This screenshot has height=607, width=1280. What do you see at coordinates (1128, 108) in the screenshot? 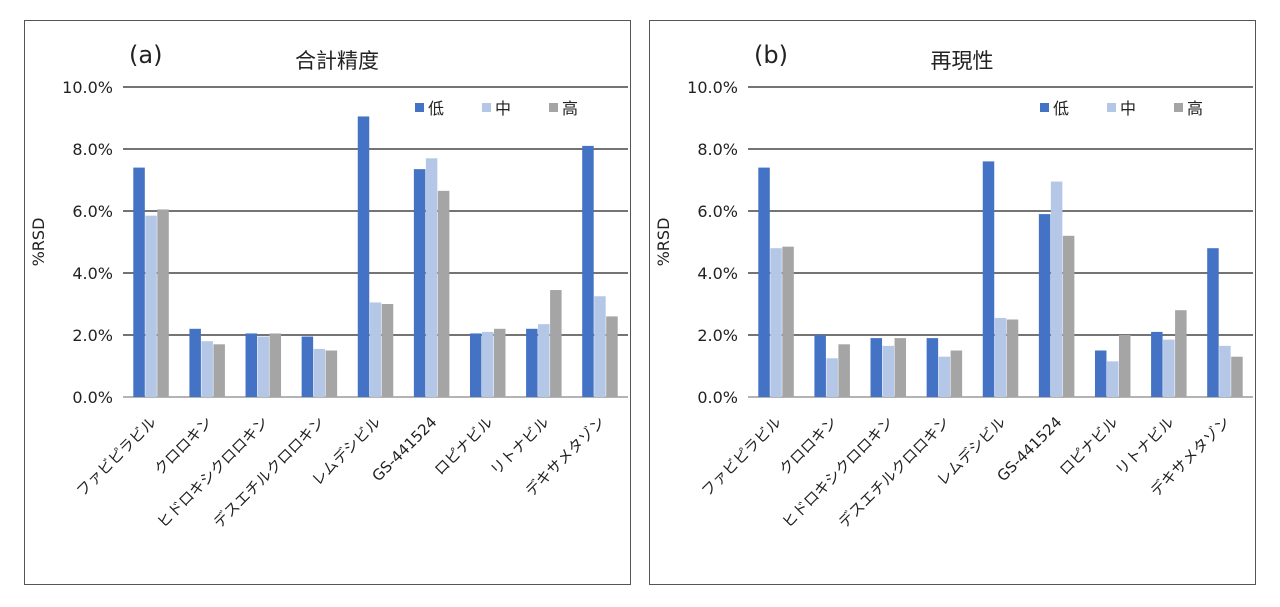
I see `chart-b-legend-label: 中` at bounding box center [1128, 108].